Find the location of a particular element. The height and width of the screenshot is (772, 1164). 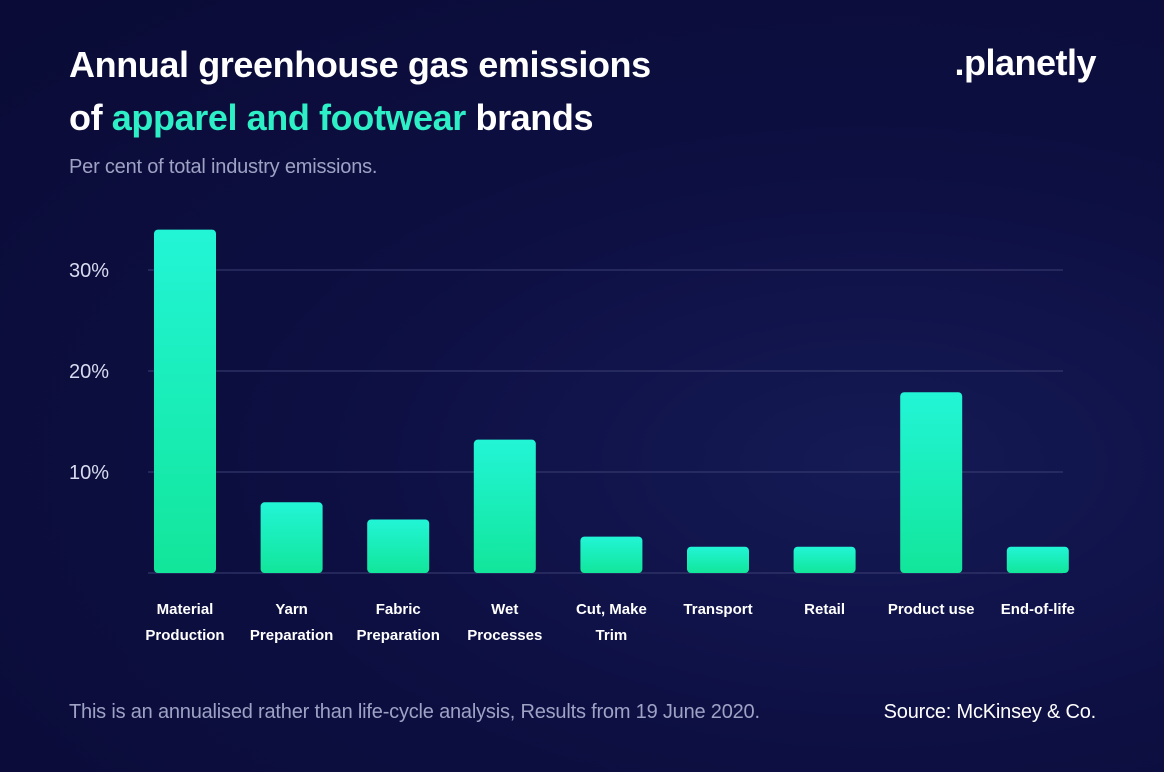

x-tick-label: Material Production is located at coordinates (184, 622).